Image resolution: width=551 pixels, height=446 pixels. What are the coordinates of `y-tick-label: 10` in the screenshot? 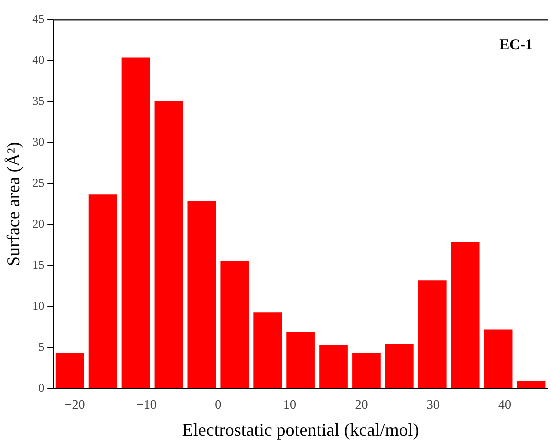 It's located at (38, 306).